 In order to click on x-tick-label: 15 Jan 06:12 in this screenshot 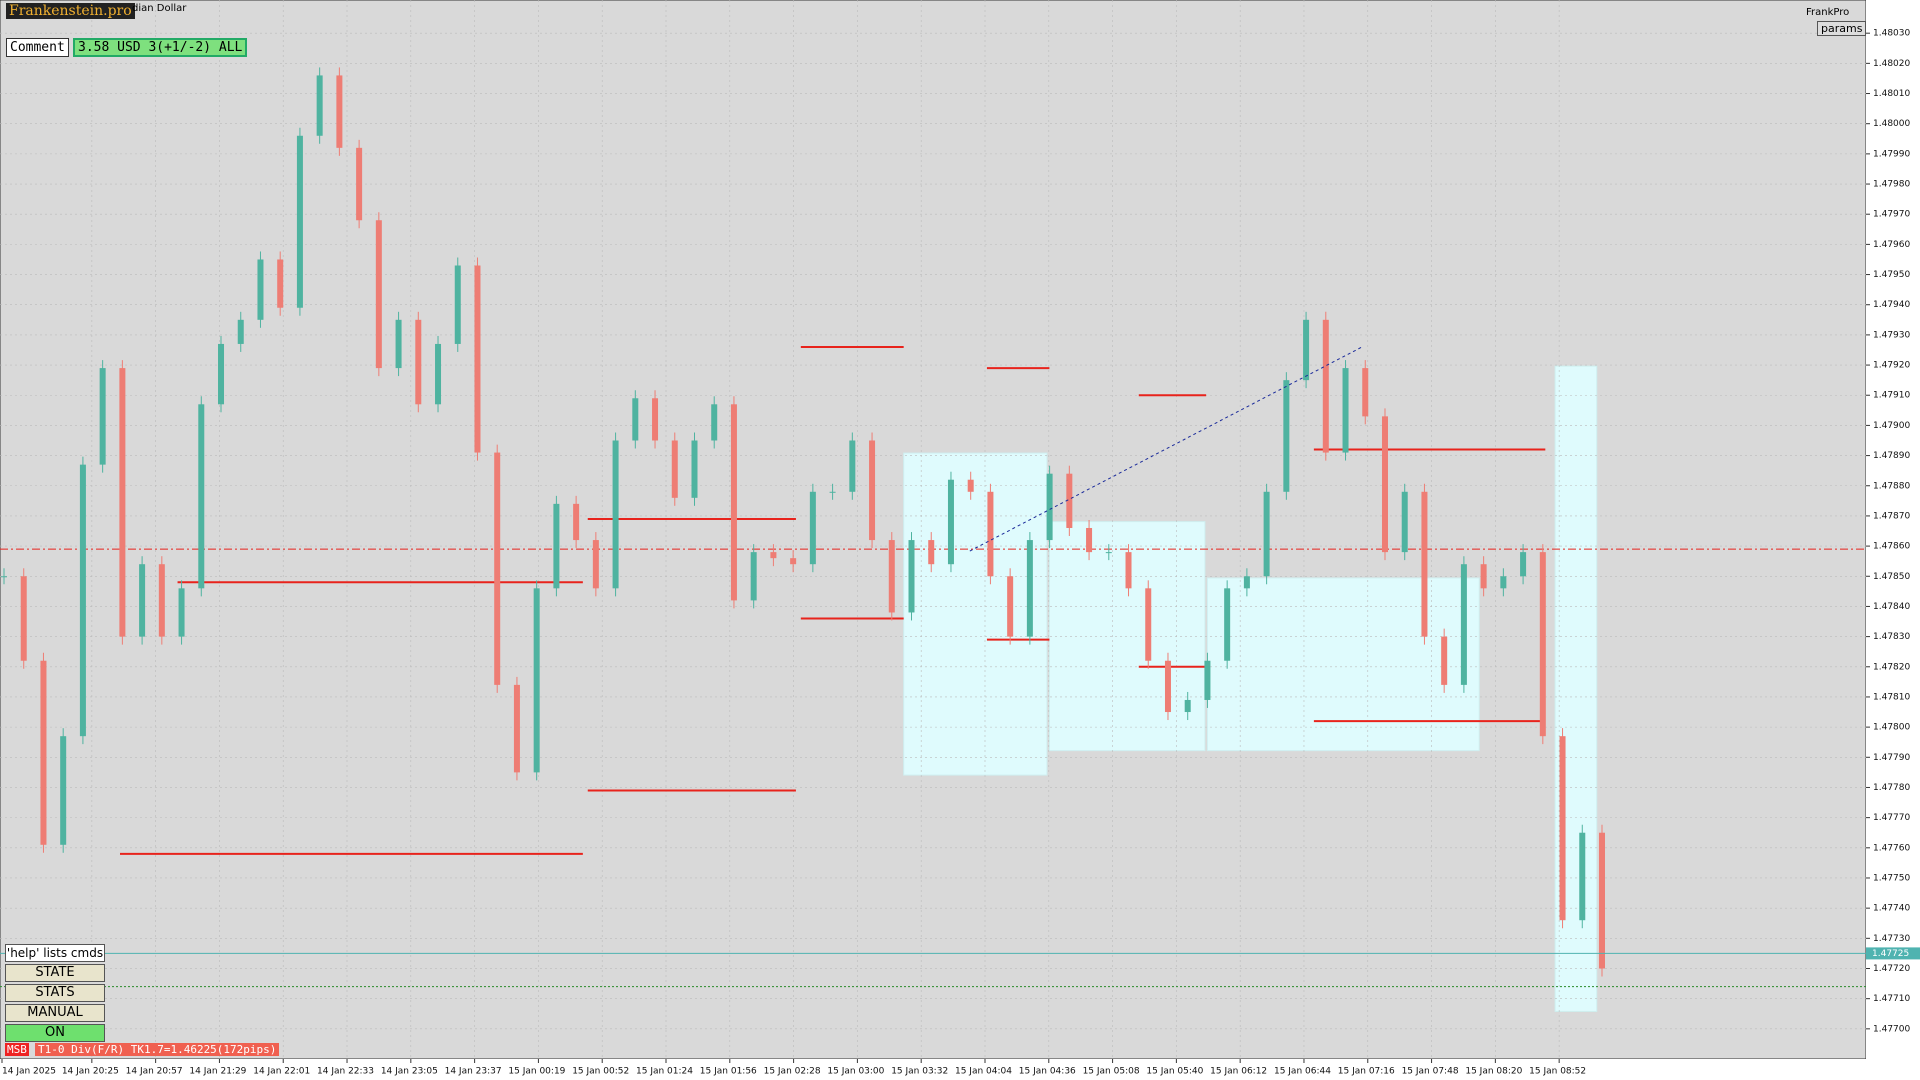, I will do `click(1238, 1072)`.